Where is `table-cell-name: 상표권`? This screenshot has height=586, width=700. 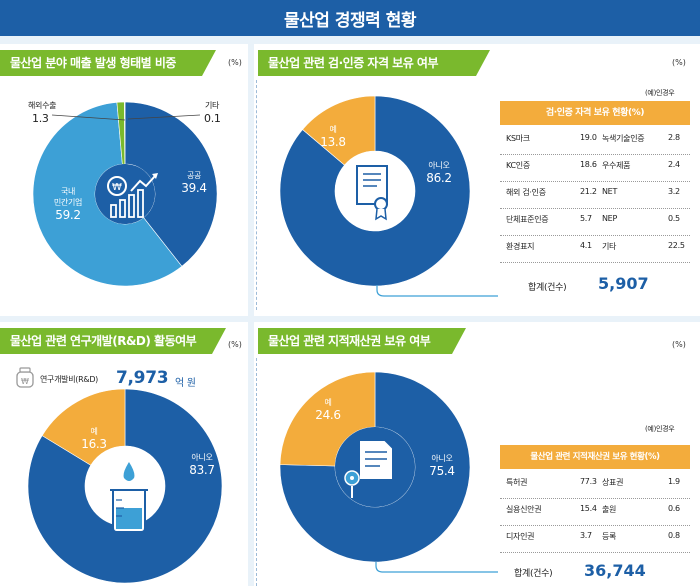
table-cell-name: 상표권 is located at coordinates (613, 482).